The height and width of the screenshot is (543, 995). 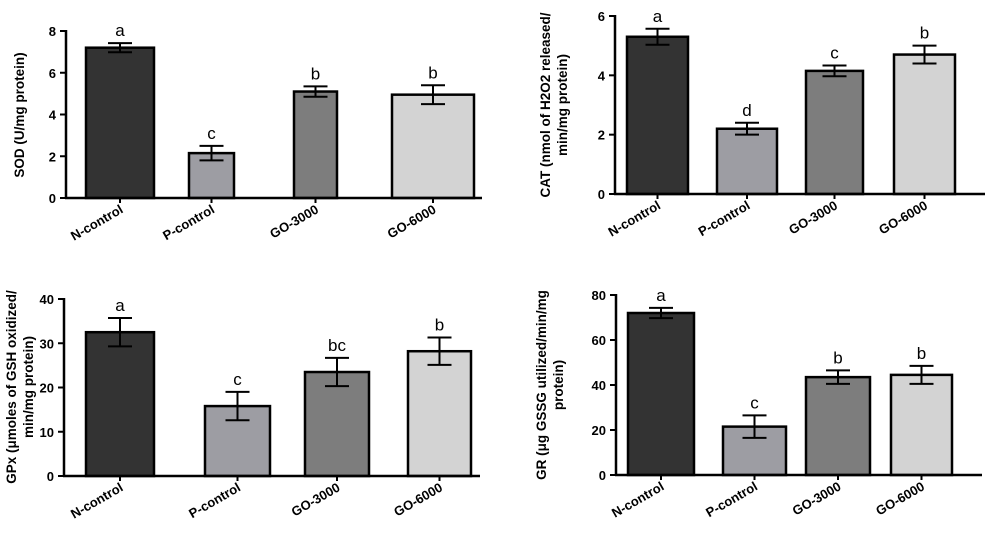 I want to click on significance-label: bc, so click(x=337, y=345).